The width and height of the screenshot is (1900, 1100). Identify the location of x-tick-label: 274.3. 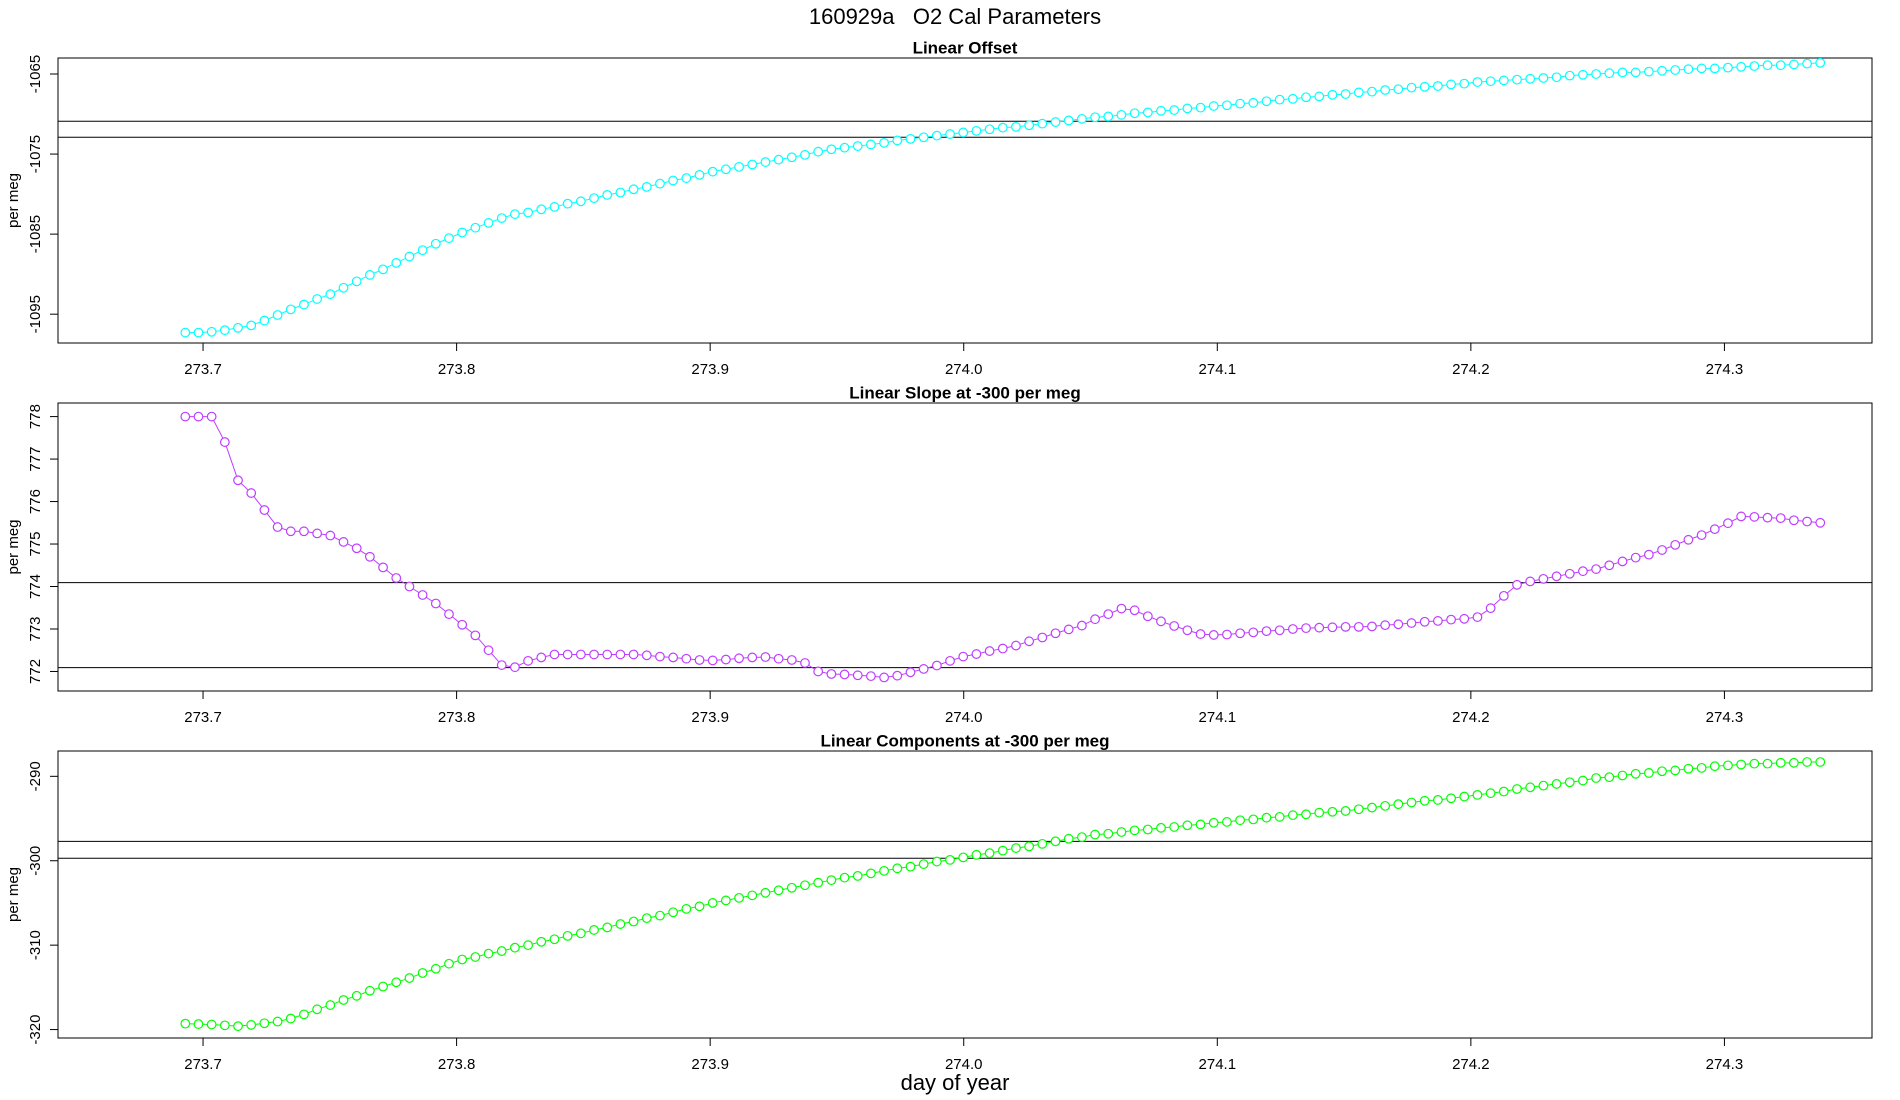
(1725, 1064).